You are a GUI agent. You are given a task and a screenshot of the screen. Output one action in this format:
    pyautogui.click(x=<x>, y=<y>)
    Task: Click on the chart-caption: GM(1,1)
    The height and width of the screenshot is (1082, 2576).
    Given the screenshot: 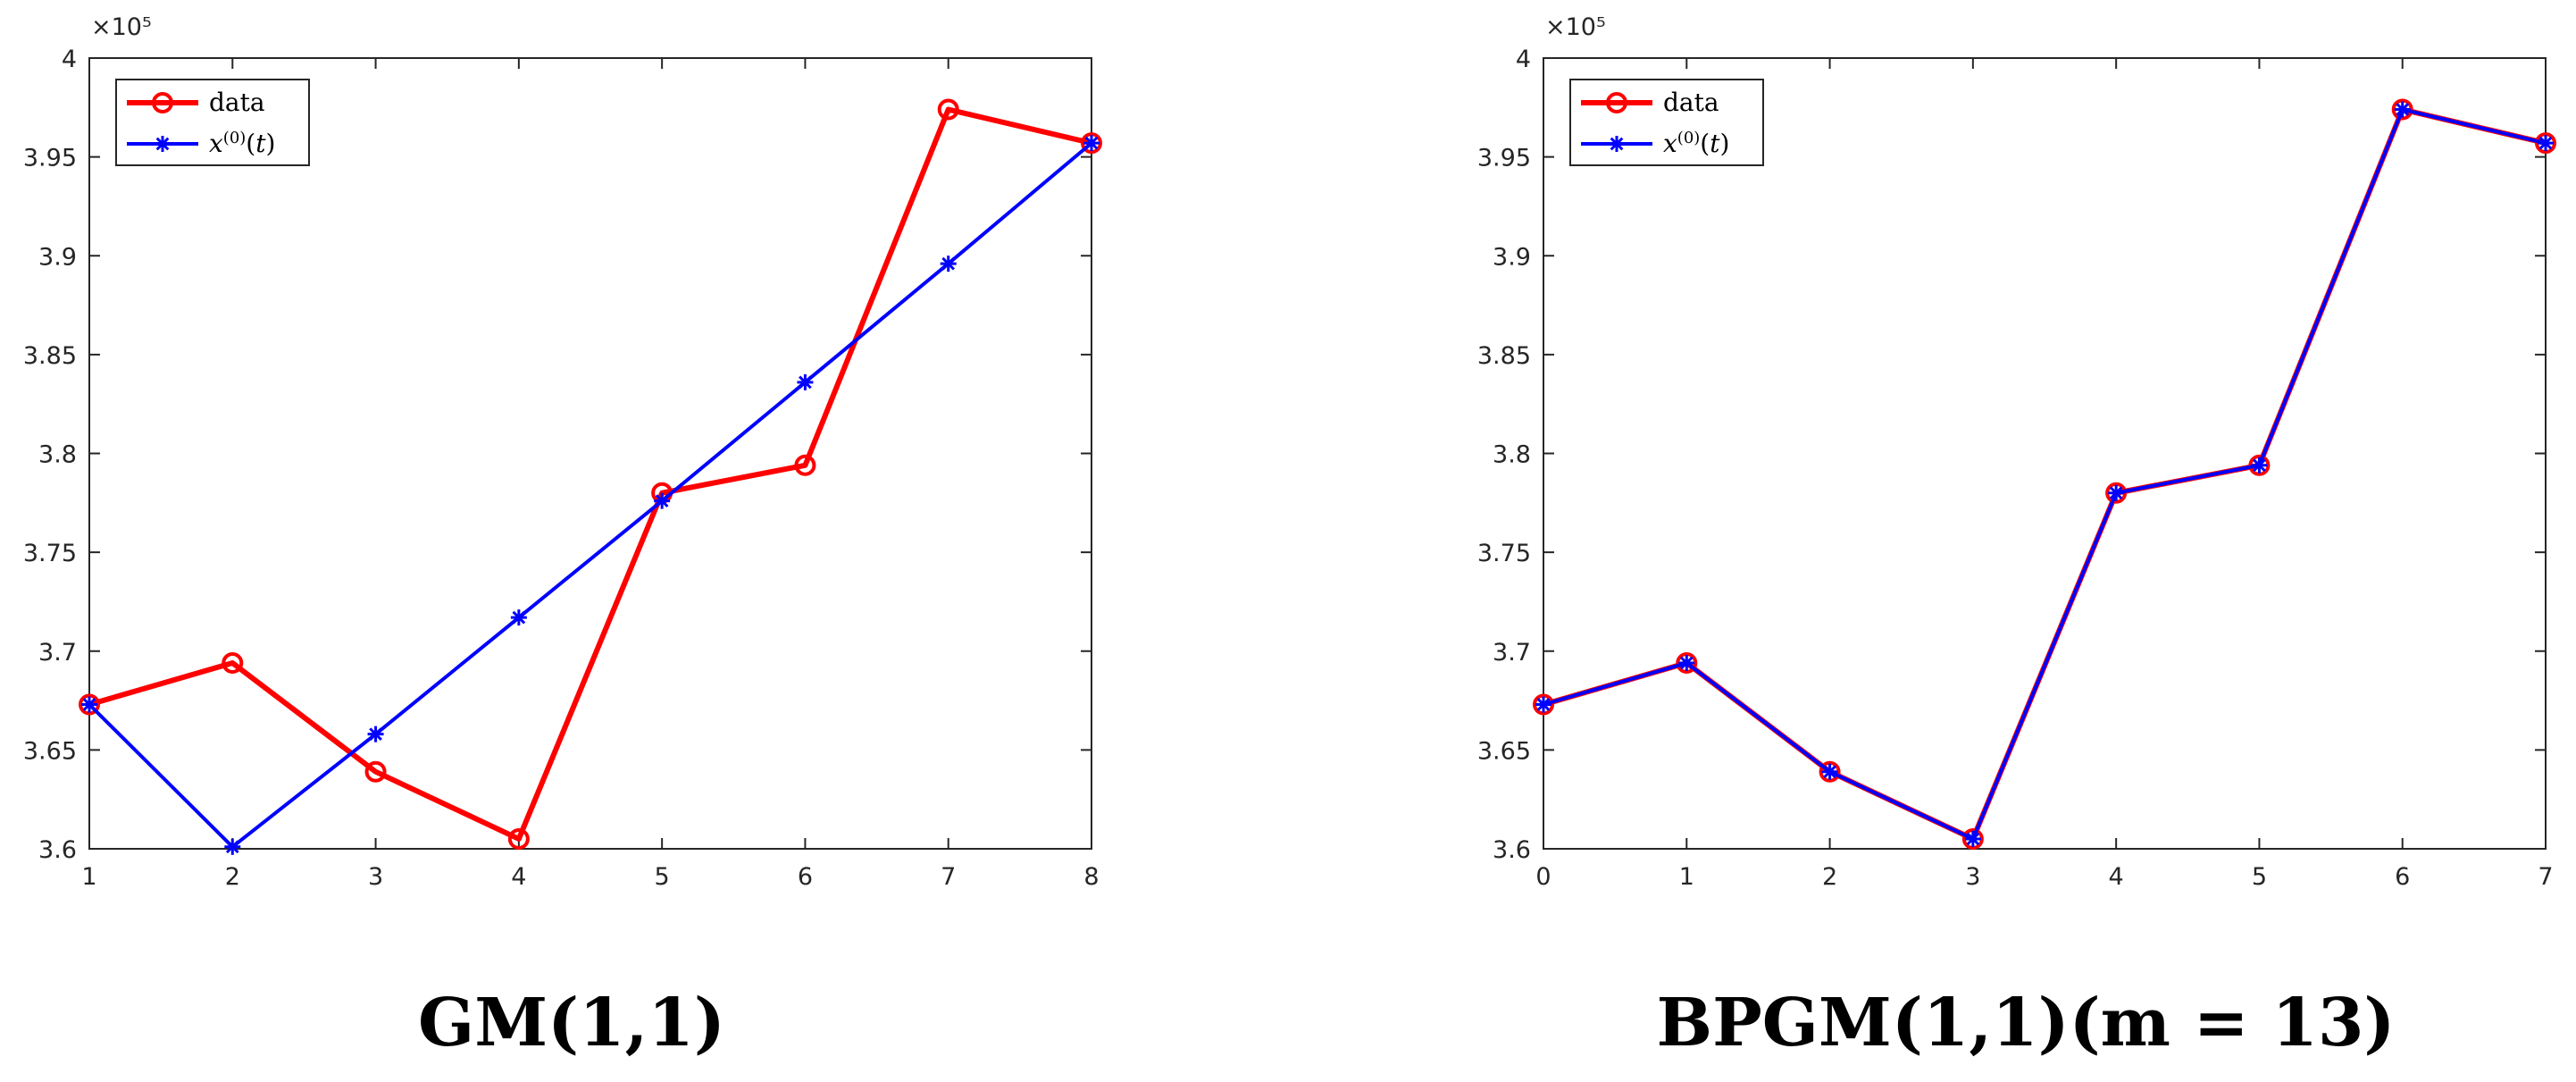 What is the action you would take?
    pyautogui.click(x=572, y=1023)
    